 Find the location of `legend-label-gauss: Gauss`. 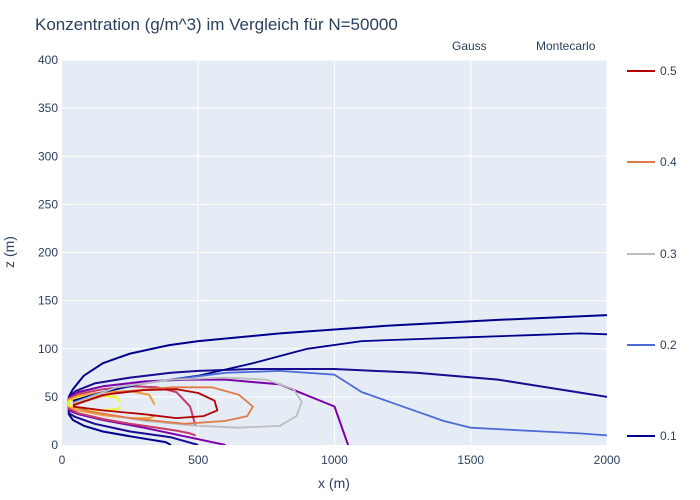

legend-label-gauss: Gauss is located at coordinates (469, 46).